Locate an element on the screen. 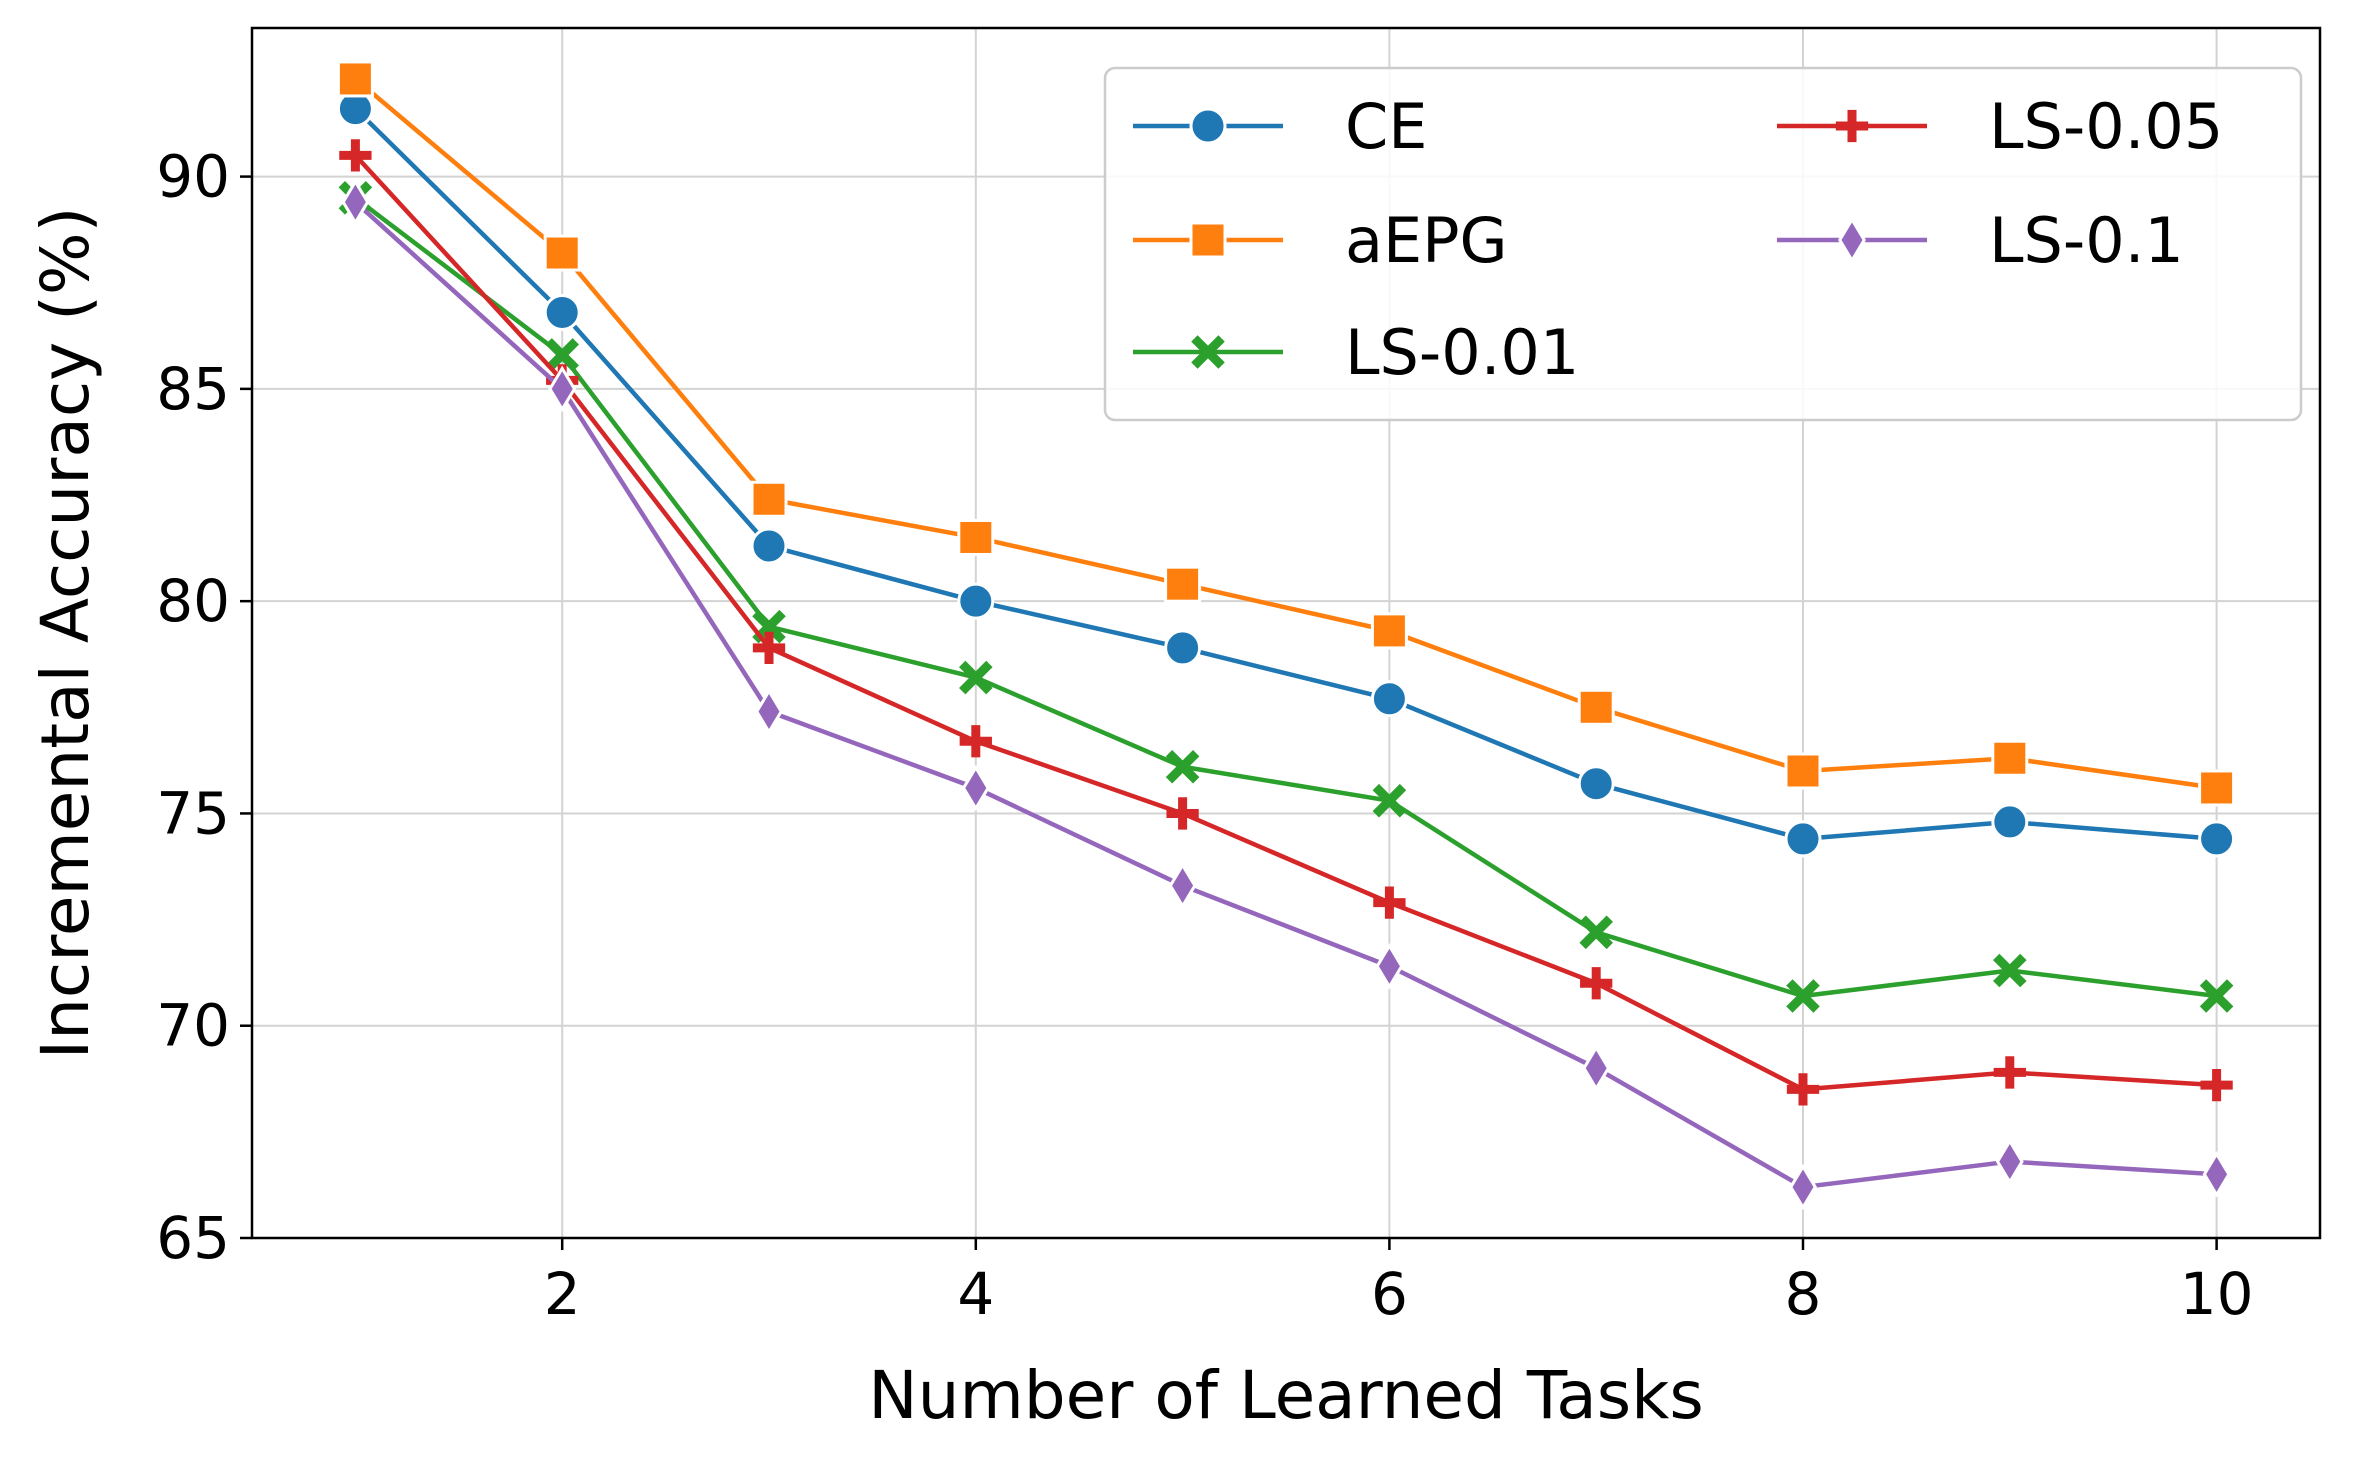 The width and height of the screenshot is (2366, 1473). legend-item: CE is located at coordinates (1280, 126).